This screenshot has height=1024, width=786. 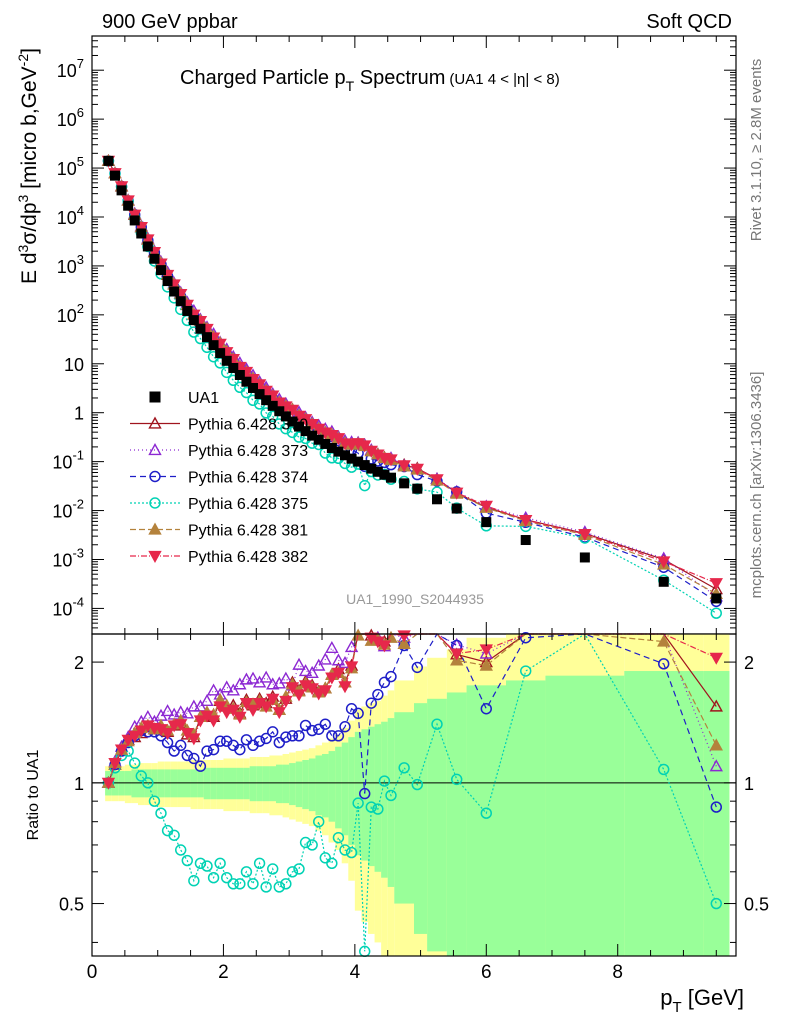 What do you see at coordinates (415, 599) in the screenshot?
I see `analysis-id: UA1_1990_S2044935` at bounding box center [415, 599].